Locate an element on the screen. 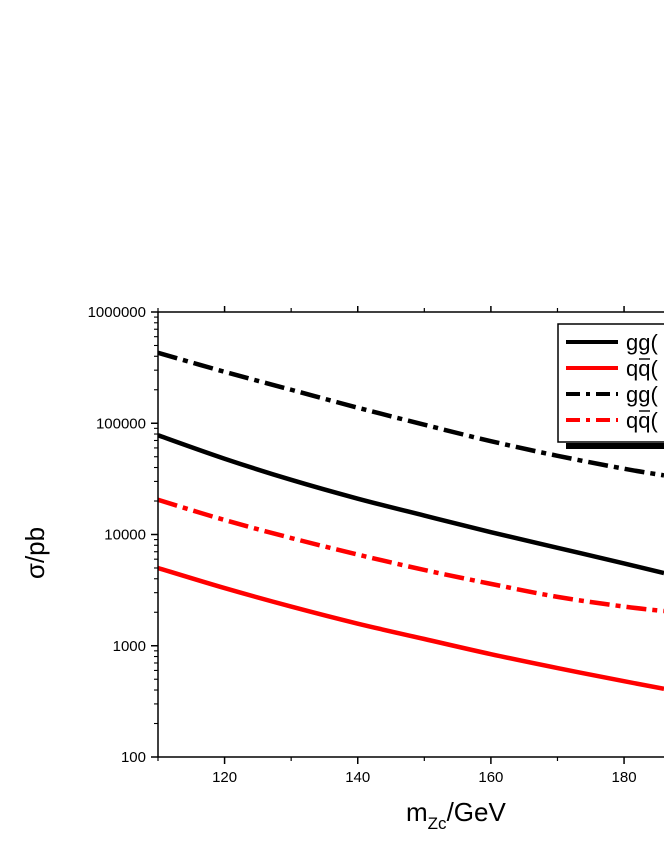 The width and height of the screenshot is (664, 860). legend-label-4: qq( is located at coordinates (642, 420).